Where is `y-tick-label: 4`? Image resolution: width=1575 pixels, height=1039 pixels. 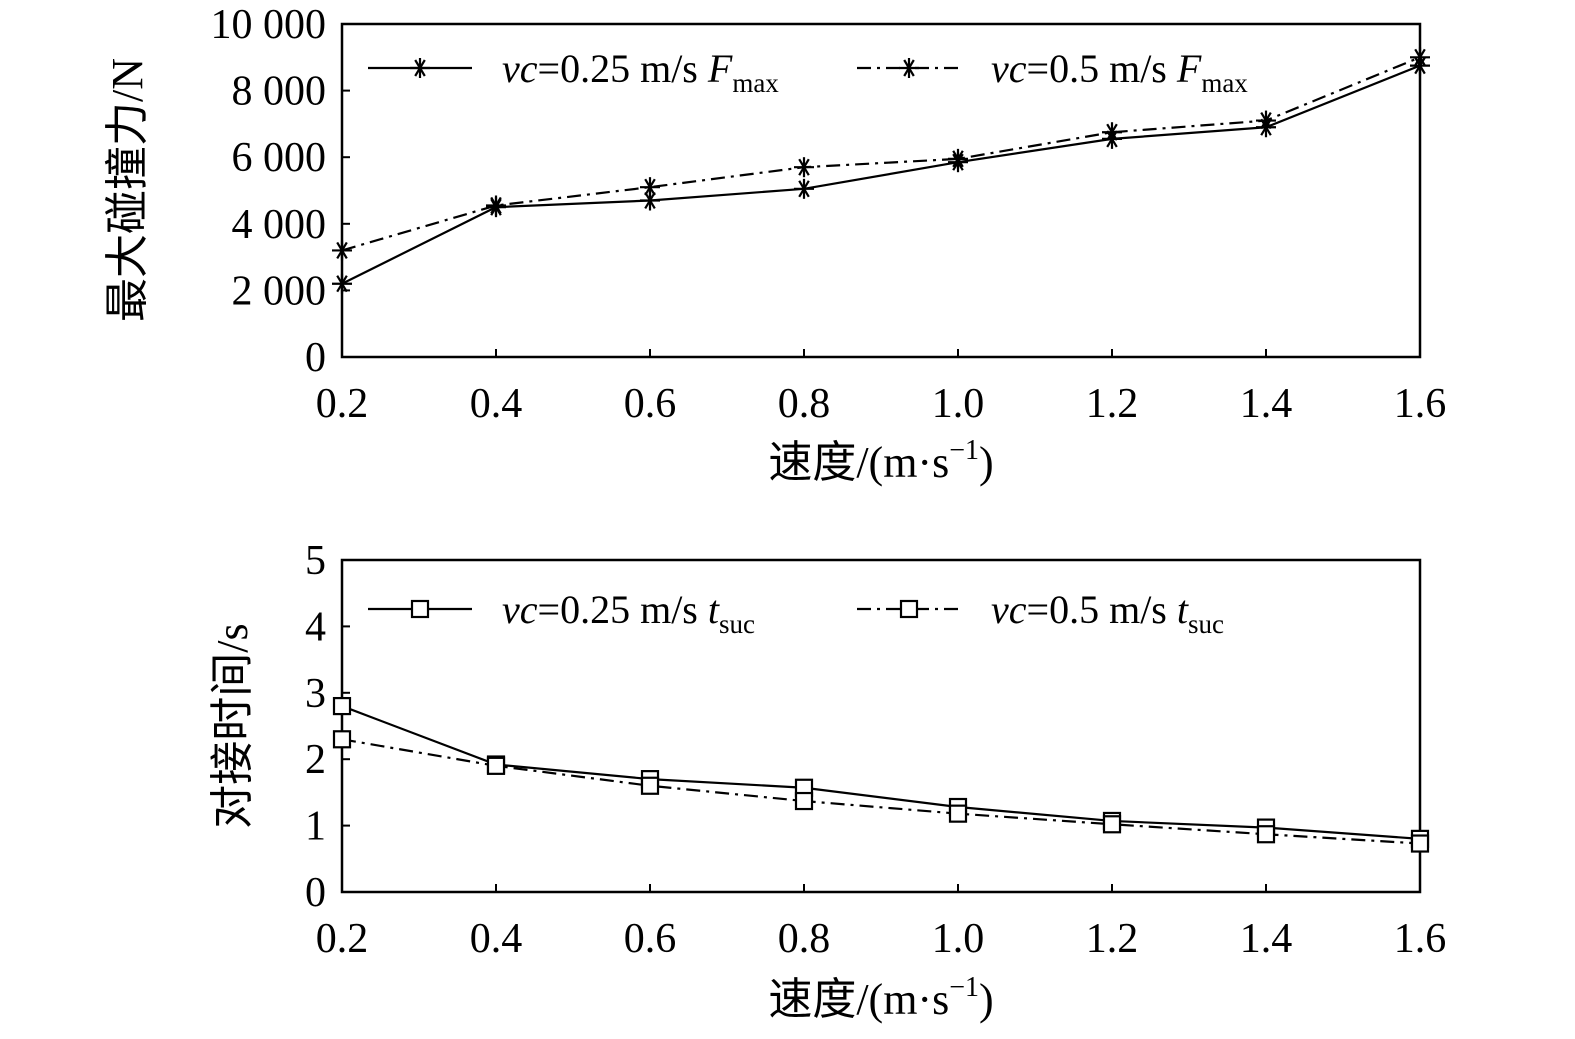
y-tick-label: 4 is located at coordinates (315, 627).